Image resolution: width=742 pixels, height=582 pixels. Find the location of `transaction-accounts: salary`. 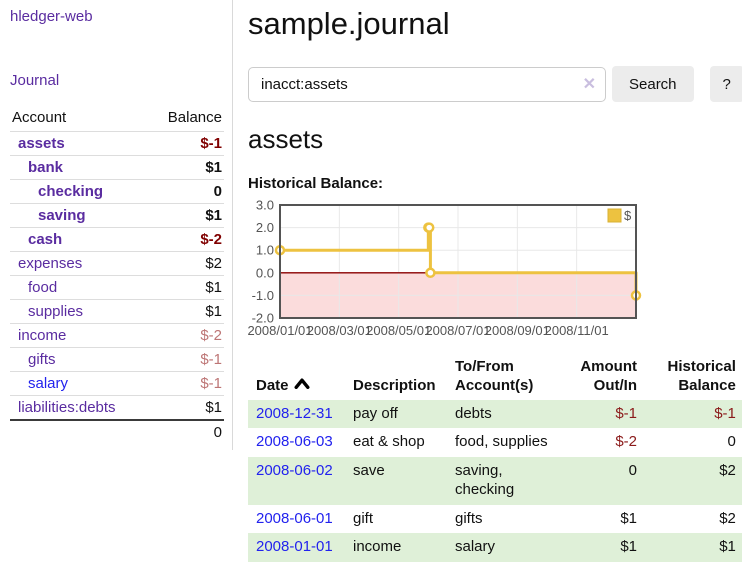

transaction-accounts: salary is located at coordinates (475, 547).